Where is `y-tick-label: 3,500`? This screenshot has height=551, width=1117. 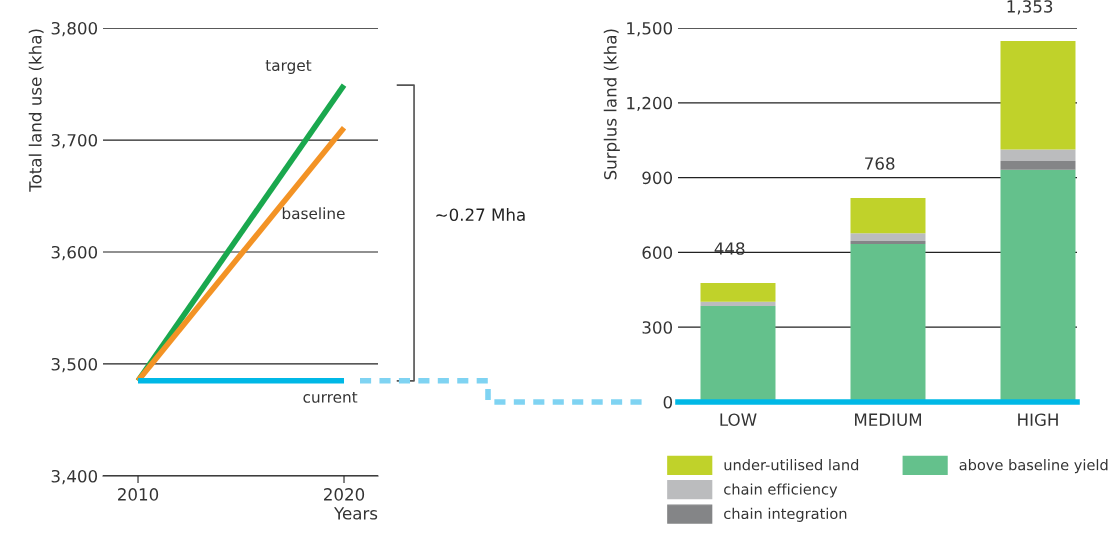
y-tick-label: 3,500 is located at coordinates (74, 365).